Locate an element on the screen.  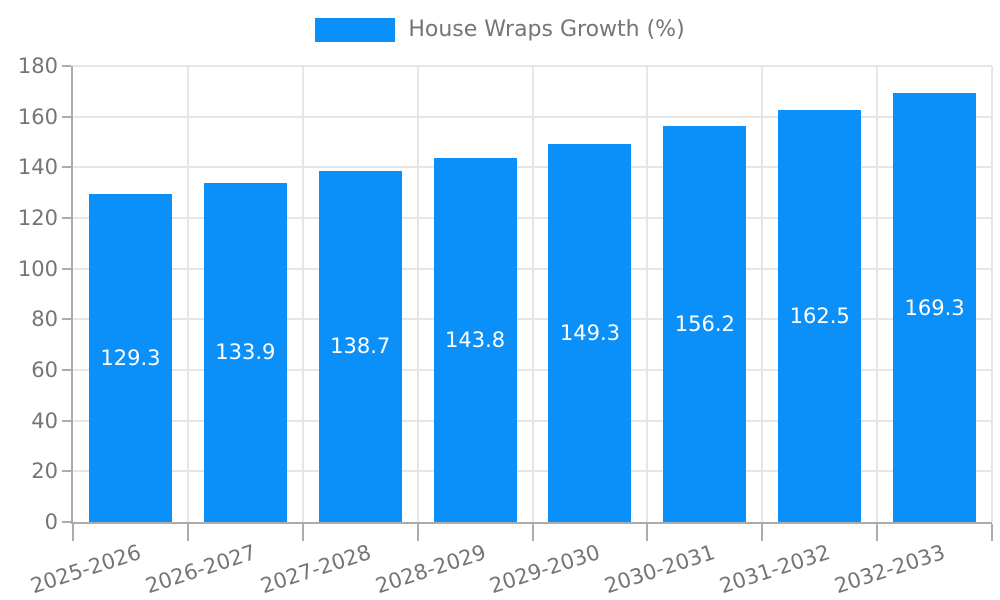
bar: 138.7 is located at coordinates (360, 346).